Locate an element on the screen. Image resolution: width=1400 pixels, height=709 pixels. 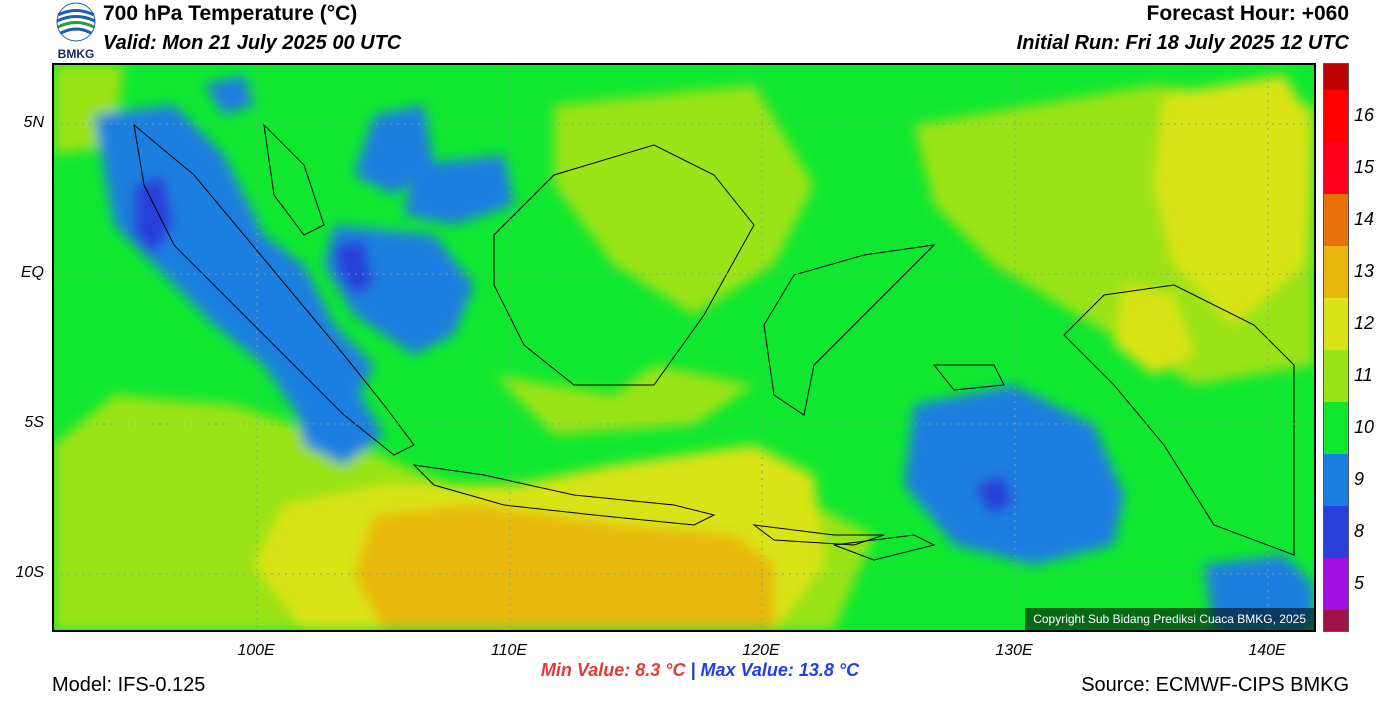
field-9-banda is located at coordinates (994, 495).